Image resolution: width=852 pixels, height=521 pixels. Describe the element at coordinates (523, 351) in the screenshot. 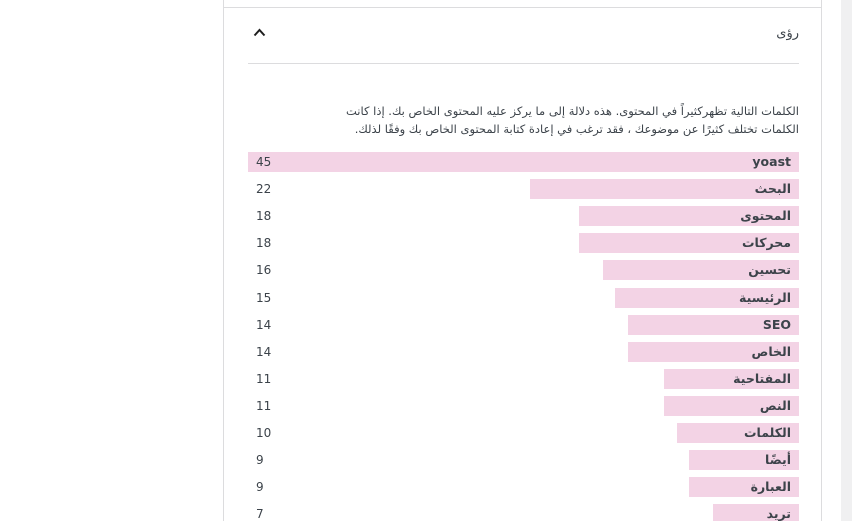

I see `word-row: الخاص 14` at that location.